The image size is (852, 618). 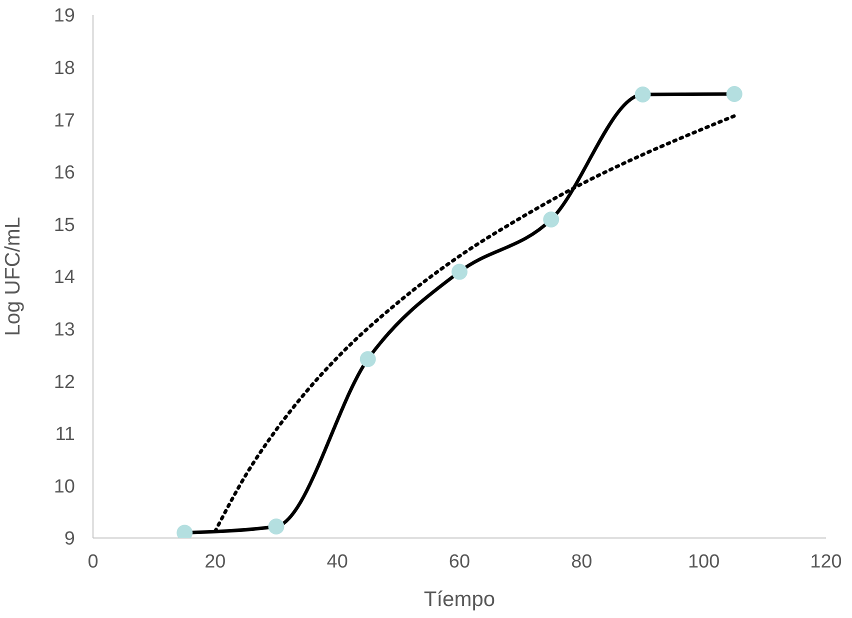 What do you see at coordinates (64, 487) in the screenshot?
I see `y-tick-label: 10` at bounding box center [64, 487].